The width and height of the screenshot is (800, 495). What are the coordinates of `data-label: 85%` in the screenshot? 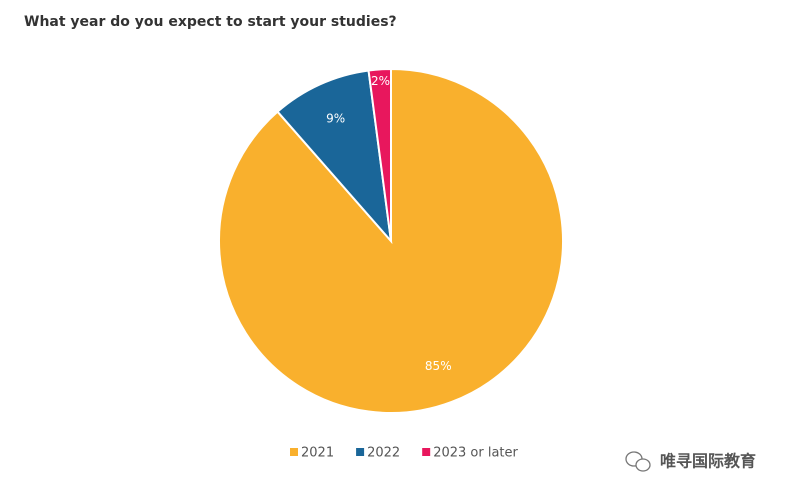 It's located at (438, 366).